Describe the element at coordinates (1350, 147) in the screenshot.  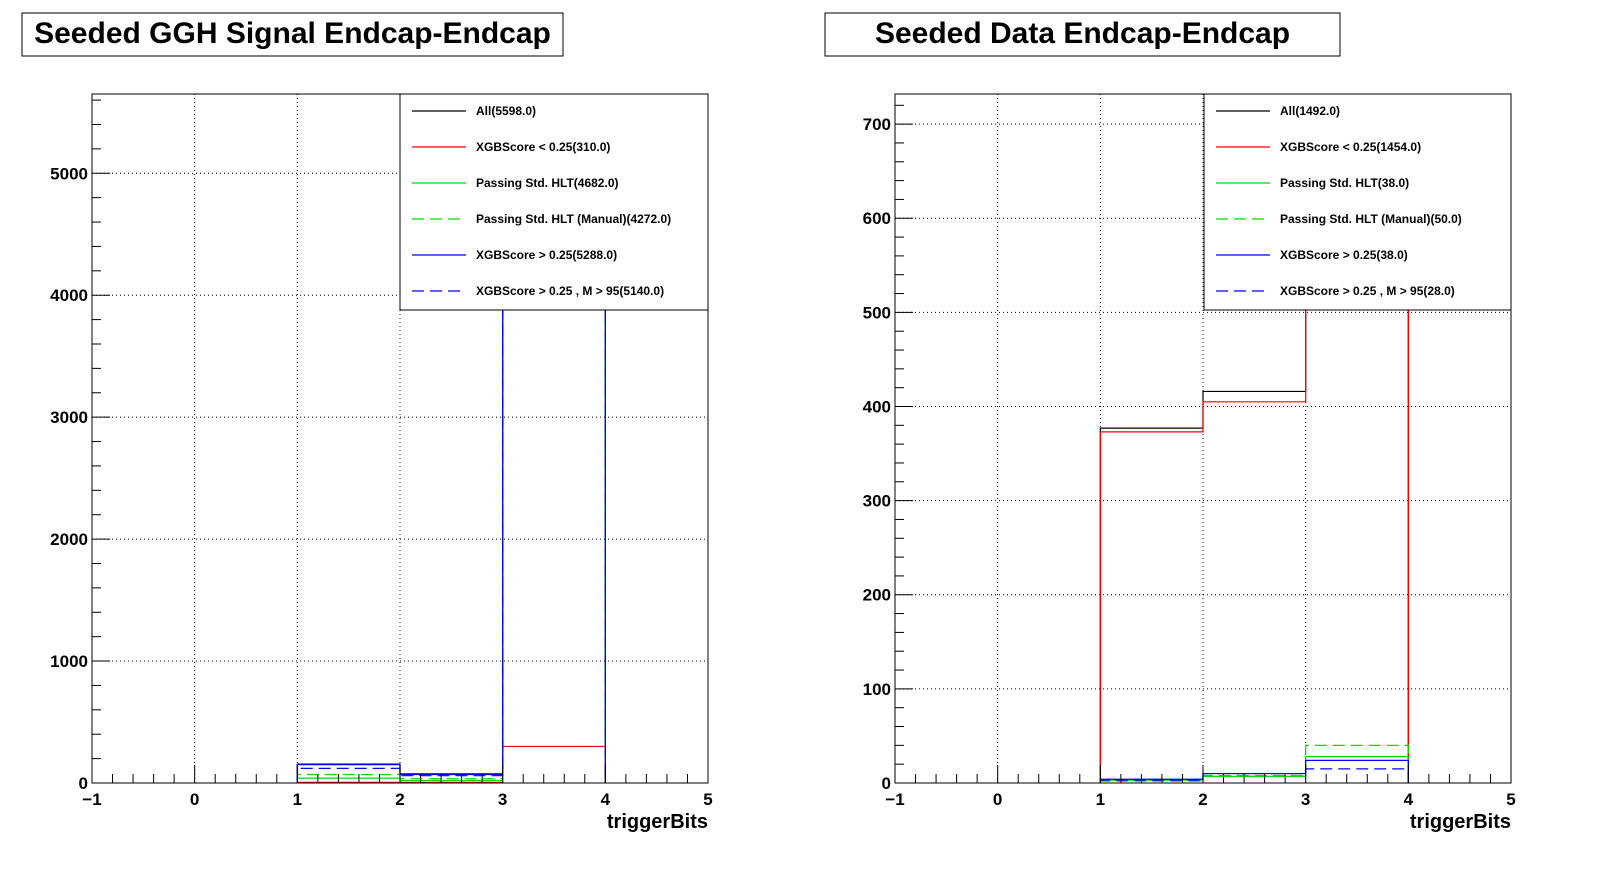
I see `legend-entry-2: XGBScore < 0.25(1454.0)` at that location.